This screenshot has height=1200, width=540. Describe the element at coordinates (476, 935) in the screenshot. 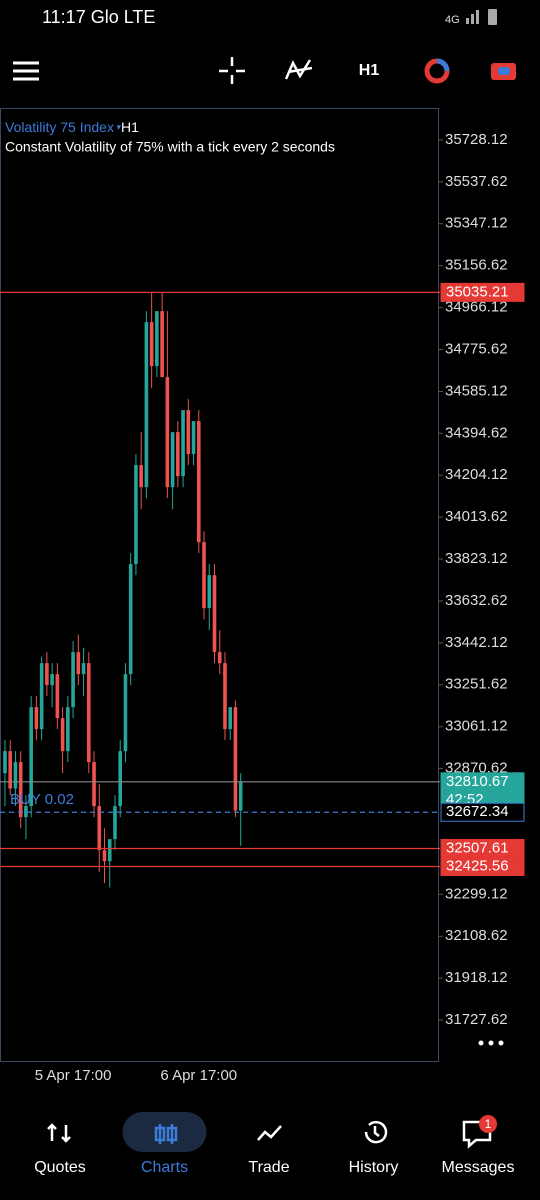

I see `y-tick-label: 32108.62` at that location.